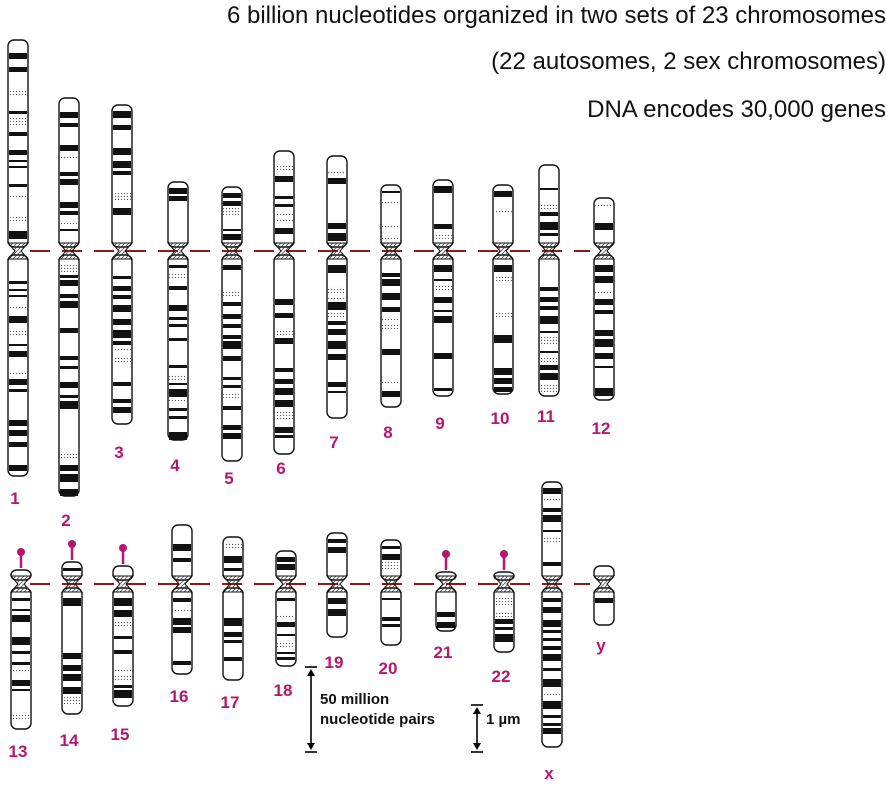 The width and height of the screenshot is (886, 789). What do you see at coordinates (391, 313) in the screenshot?
I see `chromosome-8: 8` at bounding box center [391, 313].